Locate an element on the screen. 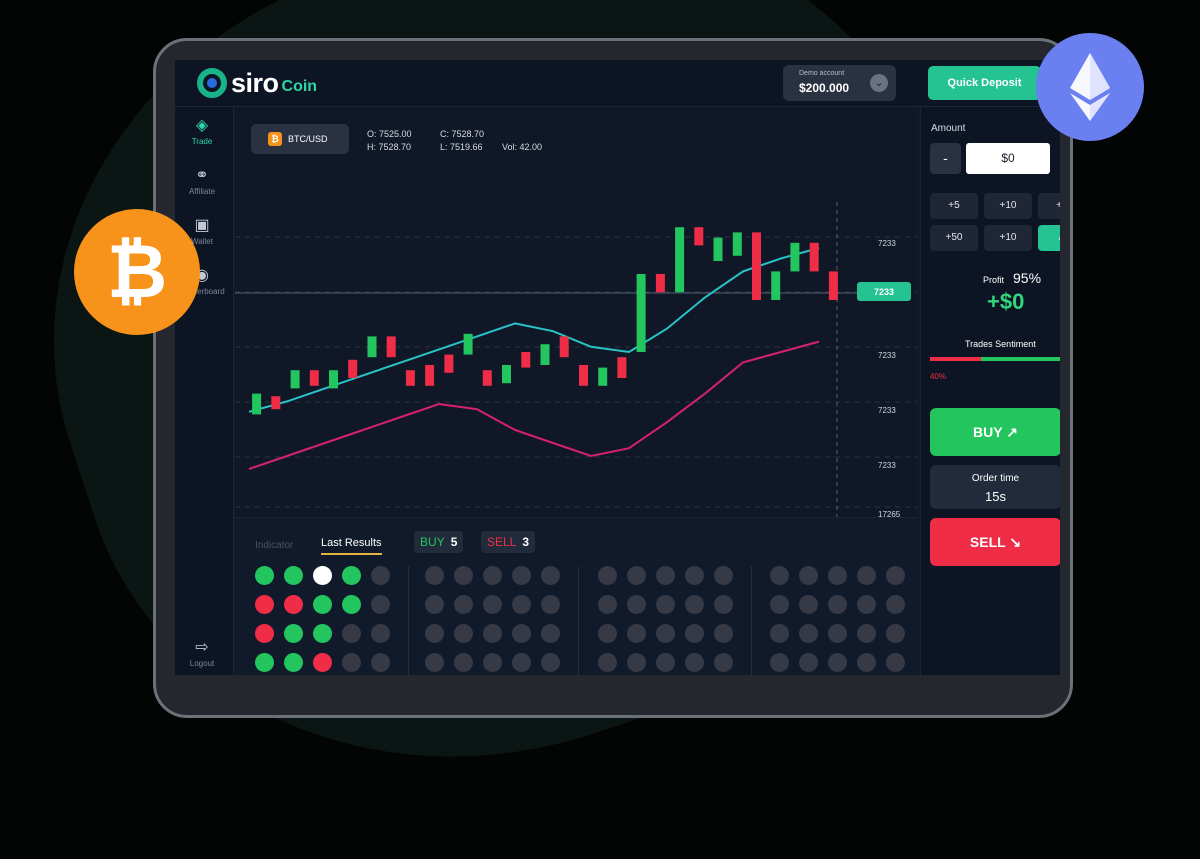 The height and width of the screenshot is (859, 1200). trend-up-icon: ↗ is located at coordinates (1012, 432).